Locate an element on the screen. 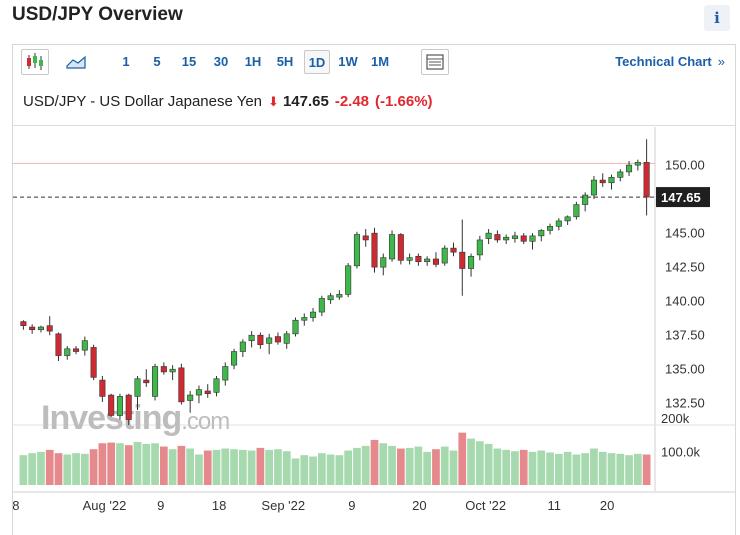 This screenshot has width=740, height=535. x-tick-label: 20 is located at coordinates (419, 505).